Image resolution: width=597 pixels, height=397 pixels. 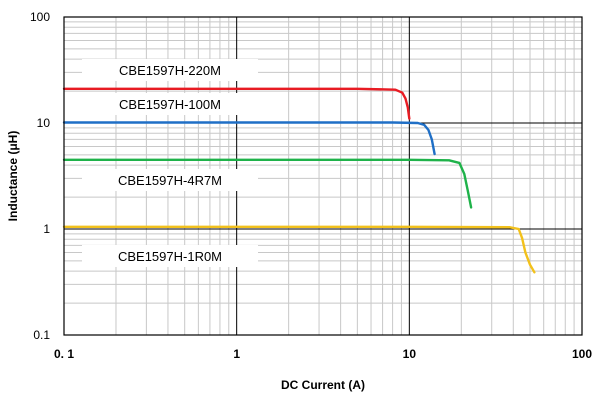 What do you see at coordinates (410, 354) in the screenshot?
I see `x-tick-label: 10` at bounding box center [410, 354].